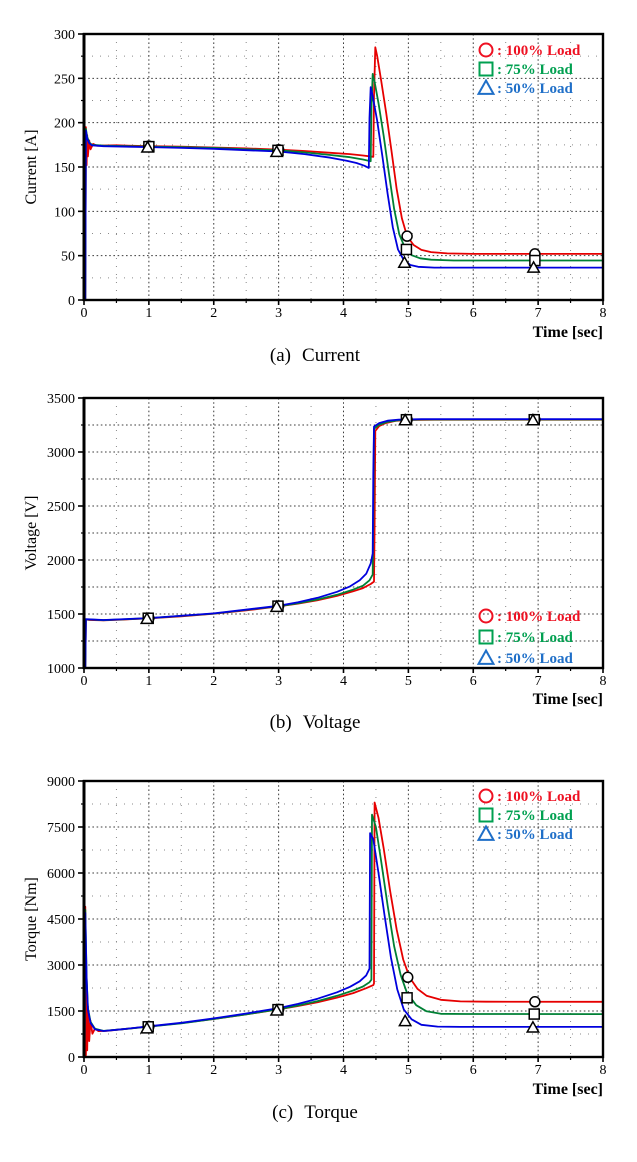  I want to click on y-tick-label: 4500, so click(61, 920).